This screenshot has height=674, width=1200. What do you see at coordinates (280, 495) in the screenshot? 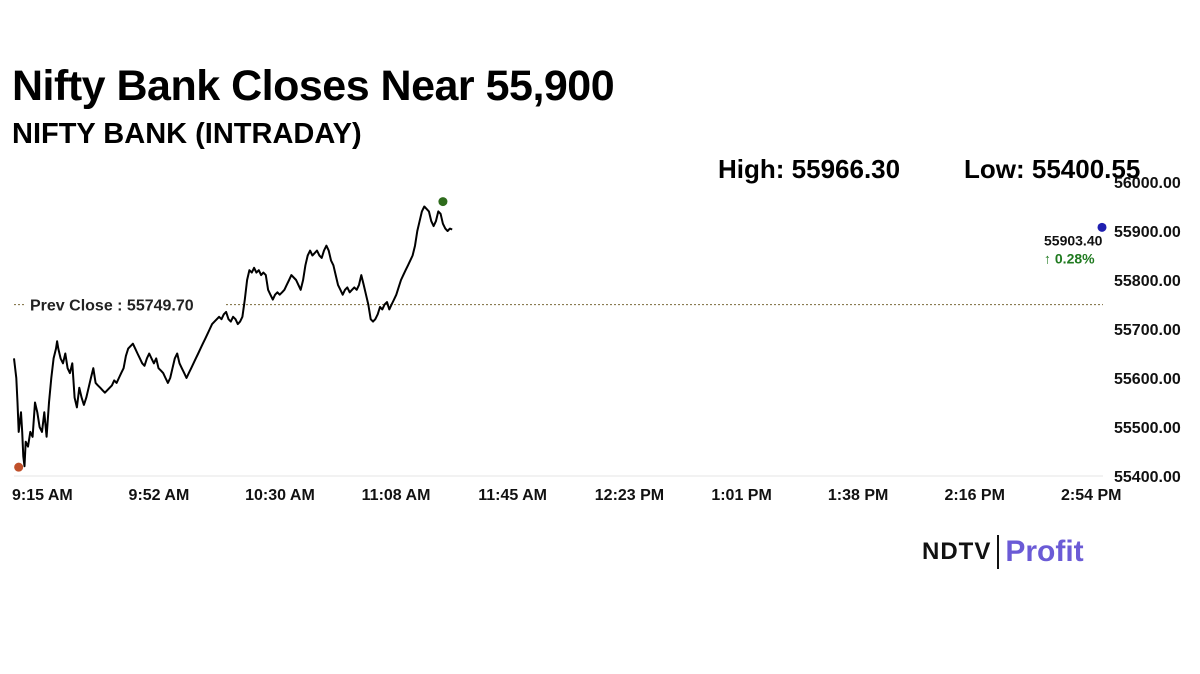
I see `x-tick-label: 10:30 AM` at bounding box center [280, 495].